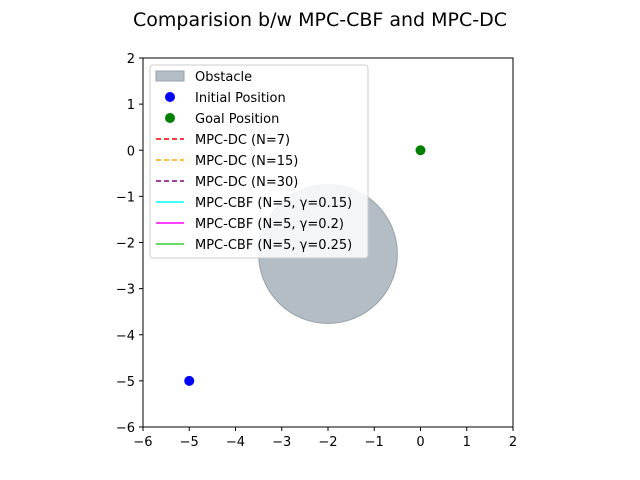 The image size is (640, 480). What do you see at coordinates (125, 336) in the screenshot?
I see `y-tick-label: −4` at bounding box center [125, 336].